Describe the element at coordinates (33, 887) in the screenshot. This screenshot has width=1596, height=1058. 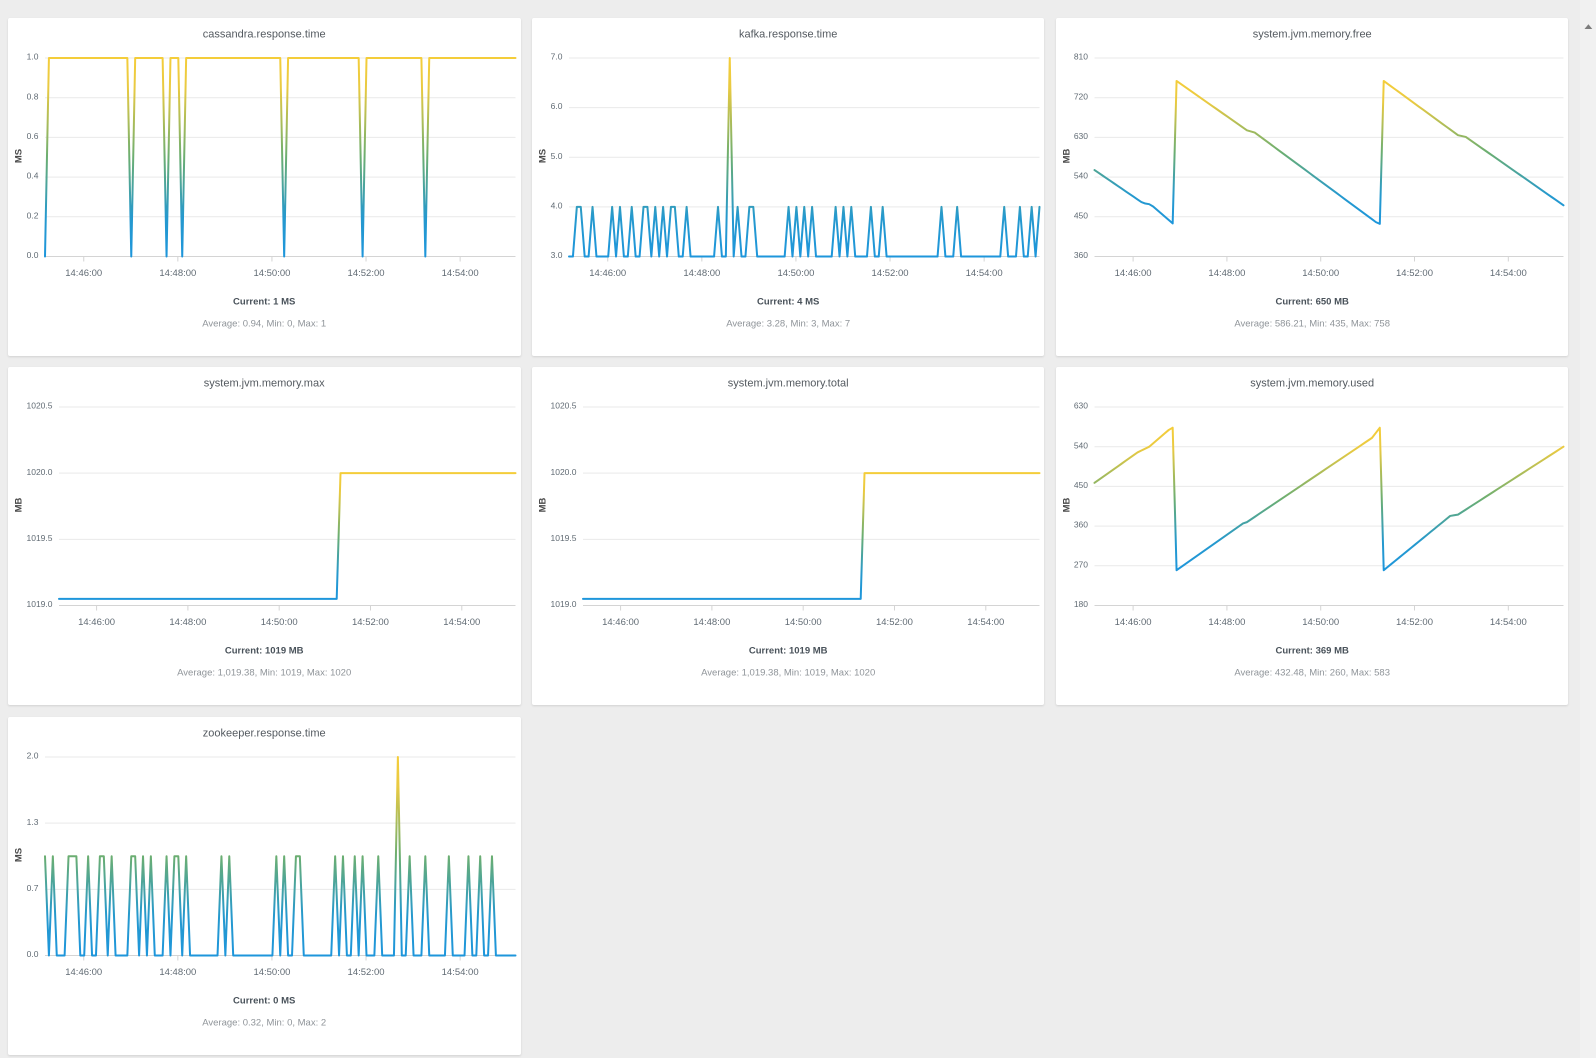
I see `svg-text: 0.7` at that location.